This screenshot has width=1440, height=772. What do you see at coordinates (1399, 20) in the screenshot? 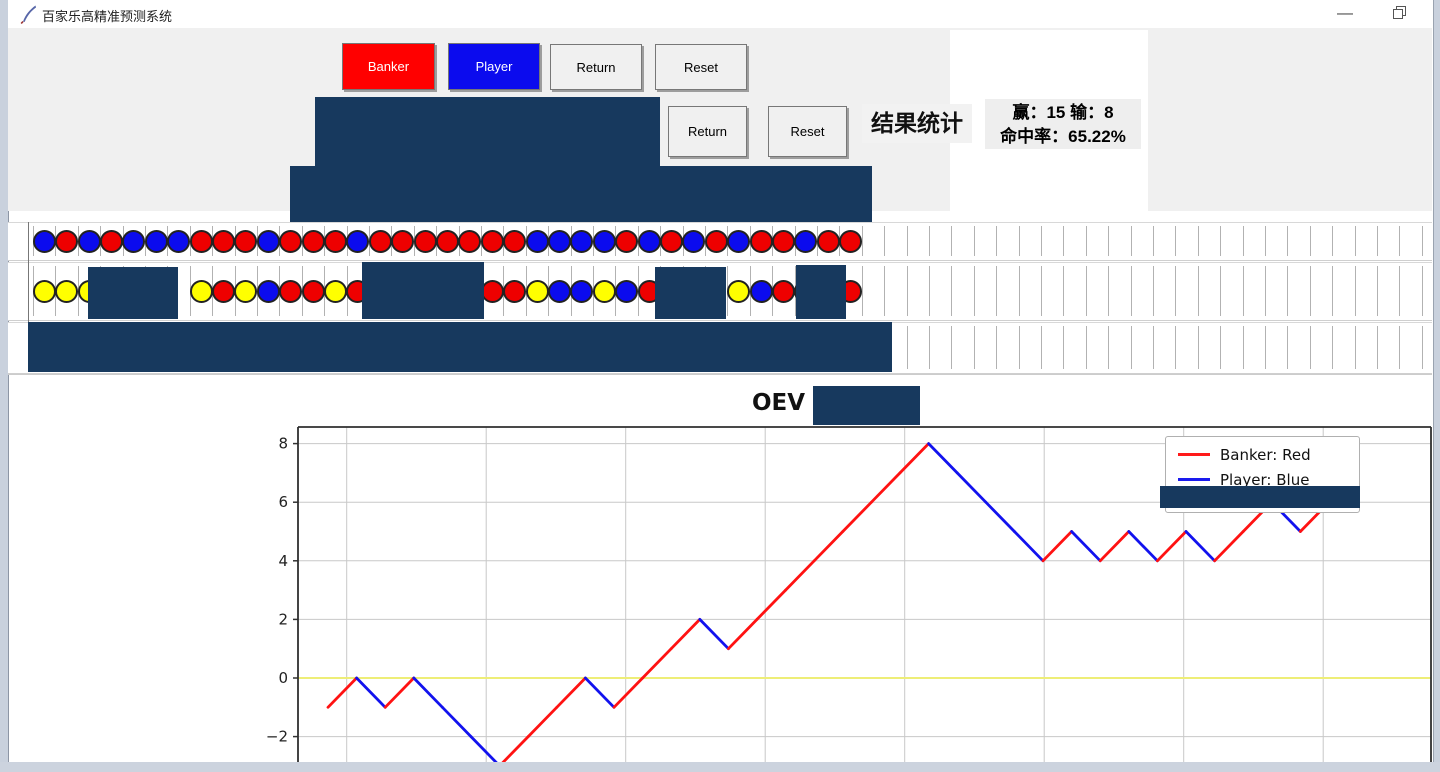
I see `restore-button` at bounding box center [1399, 20].